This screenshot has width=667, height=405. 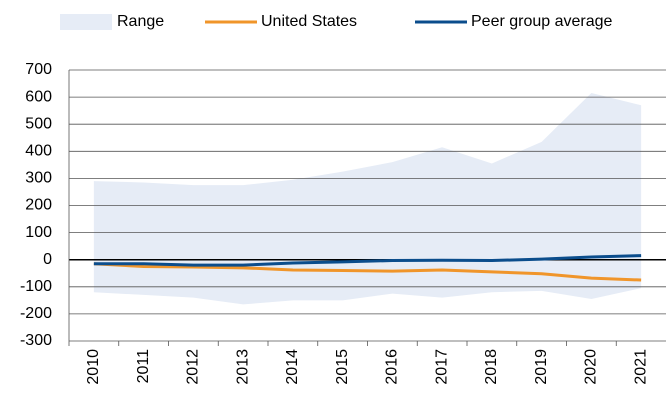 What do you see at coordinates (140, 21) in the screenshot?
I see `legend-label: Range` at bounding box center [140, 21].